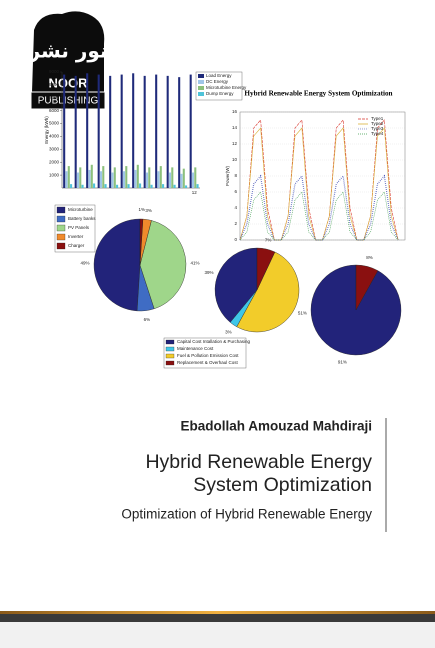 The height and width of the screenshot is (648, 435). I want to click on legend-label: Load Energy, so click(219, 75).